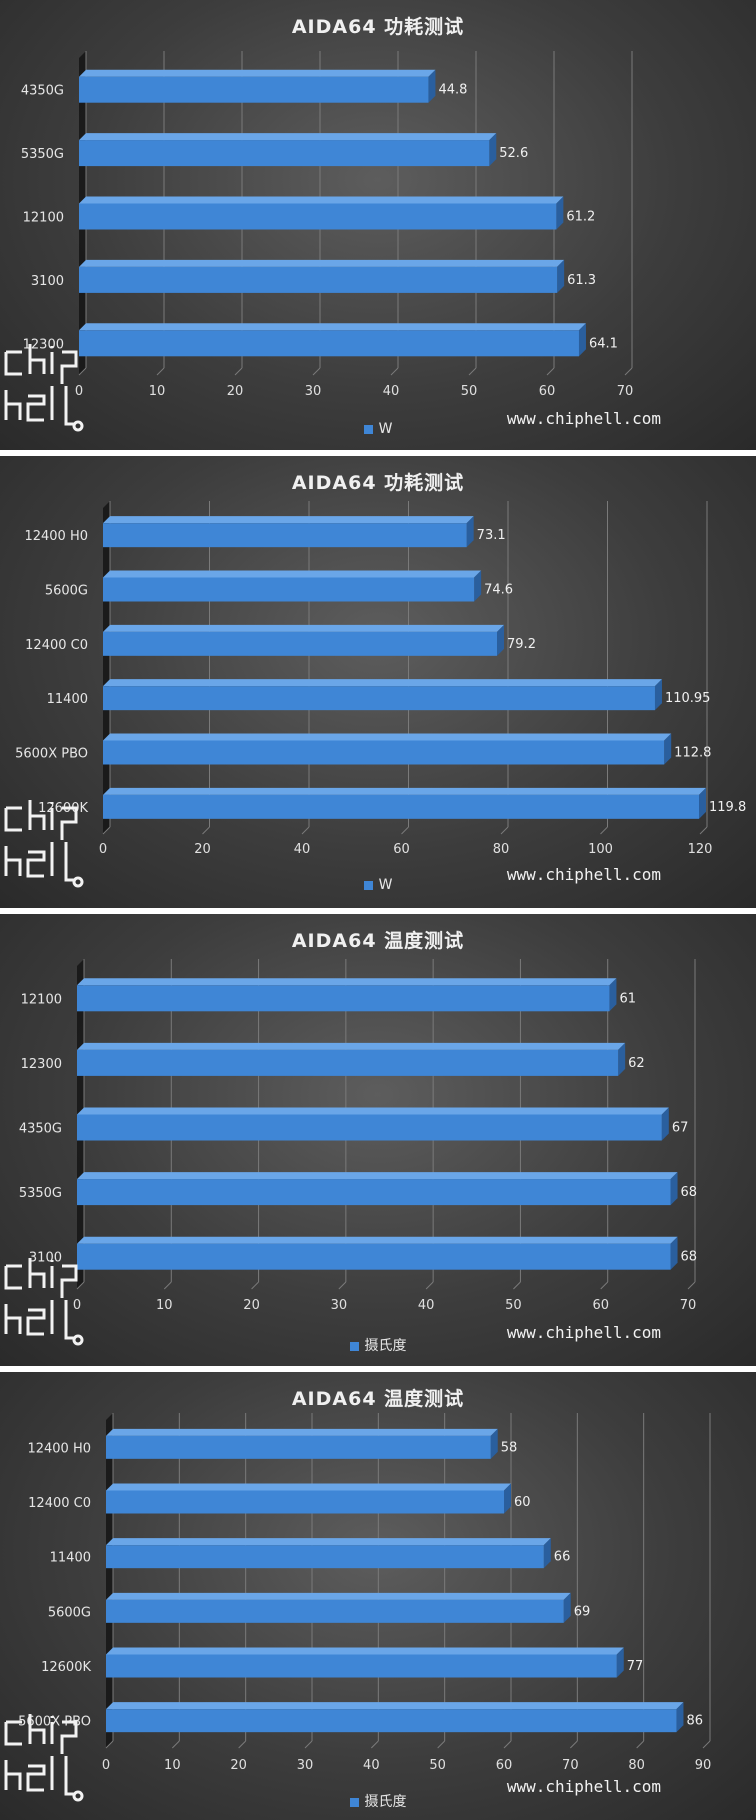  What do you see at coordinates (378, 1399) in the screenshot?
I see `chart-title: AIDA64 温度测试` at bounding box center [378, 1399].